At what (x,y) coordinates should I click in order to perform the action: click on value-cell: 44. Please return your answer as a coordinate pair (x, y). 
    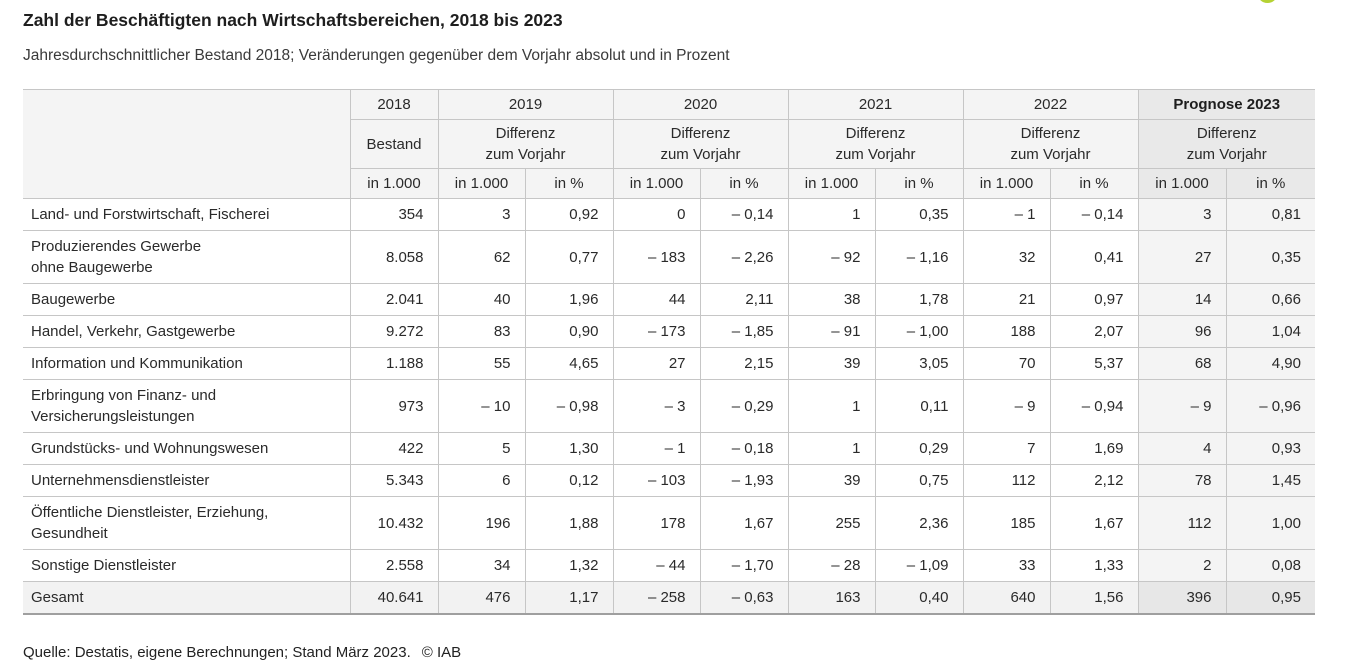
    Looking at the image, I should click on (656, 299).